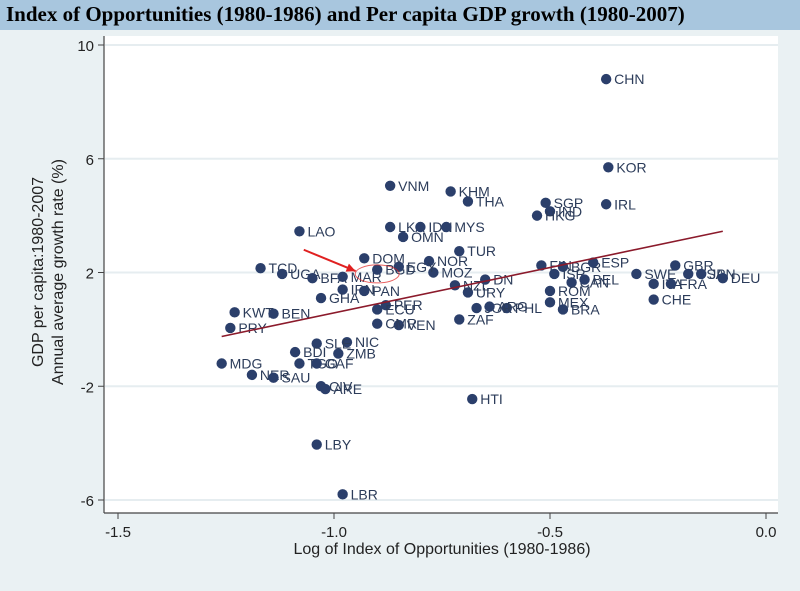  Describe the element at coordinates (87, 387) in the screenshot. I see `y-tick-label: -2` at that location.